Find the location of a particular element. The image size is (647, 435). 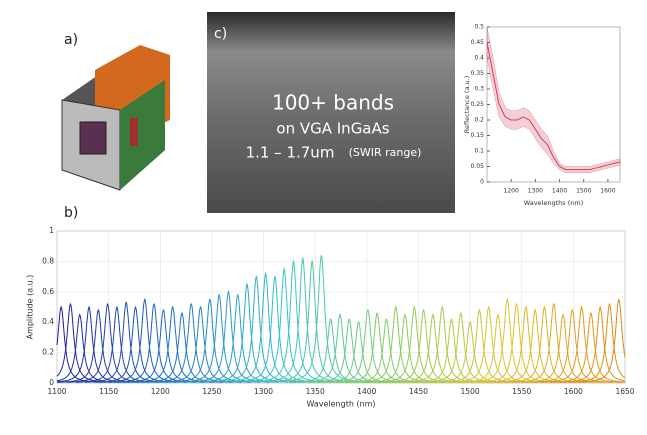

y-tick-label: 0.8 is located at coordinates (48, 260).